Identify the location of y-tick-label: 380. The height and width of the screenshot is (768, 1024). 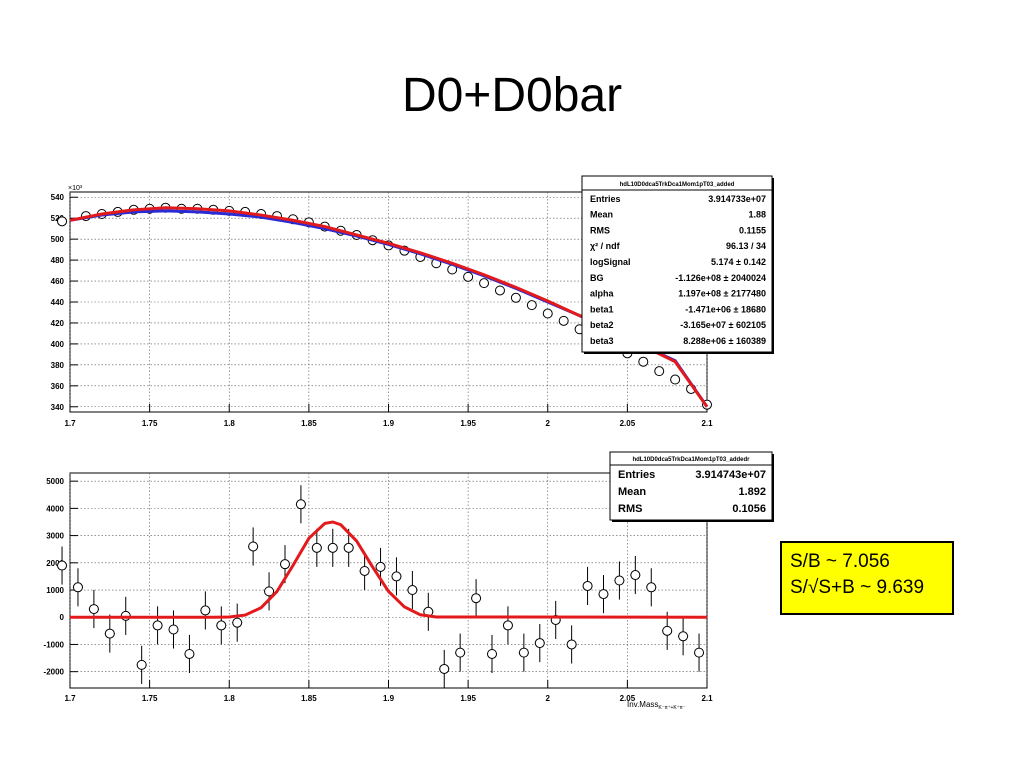
(58, 365).